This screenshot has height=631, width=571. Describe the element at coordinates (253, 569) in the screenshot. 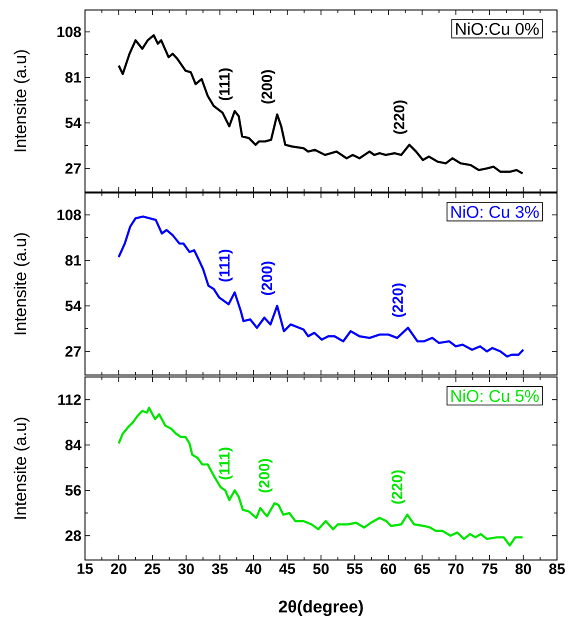

I see `x-tick-label: 40` at that location.